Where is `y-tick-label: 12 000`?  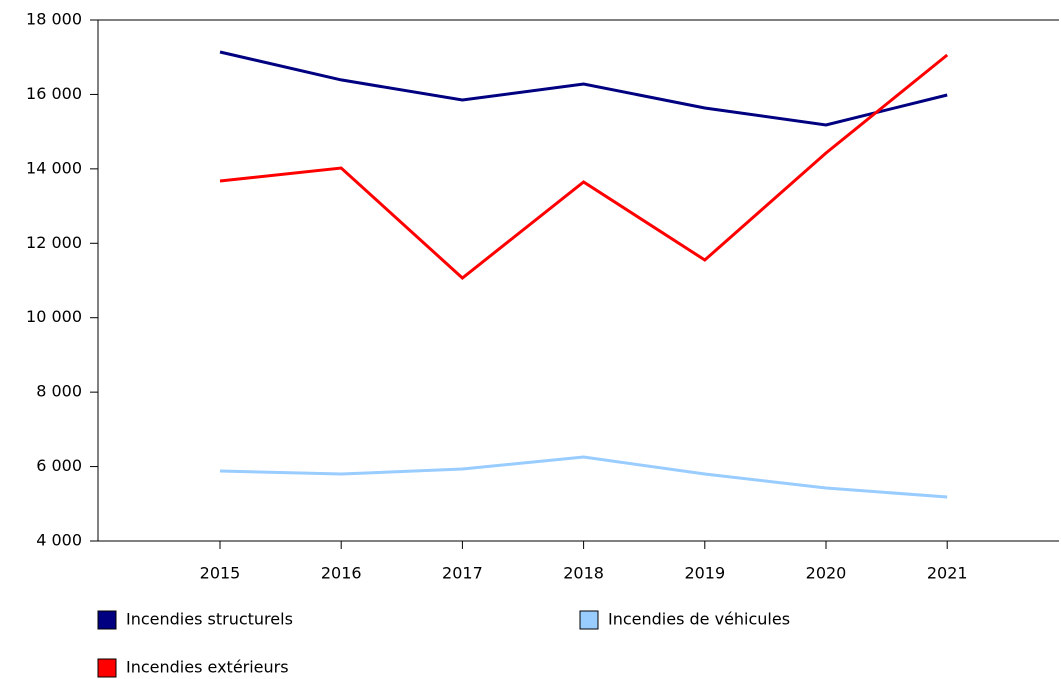
y-tick-label: 12 000 is located at coordinates (54, 242).